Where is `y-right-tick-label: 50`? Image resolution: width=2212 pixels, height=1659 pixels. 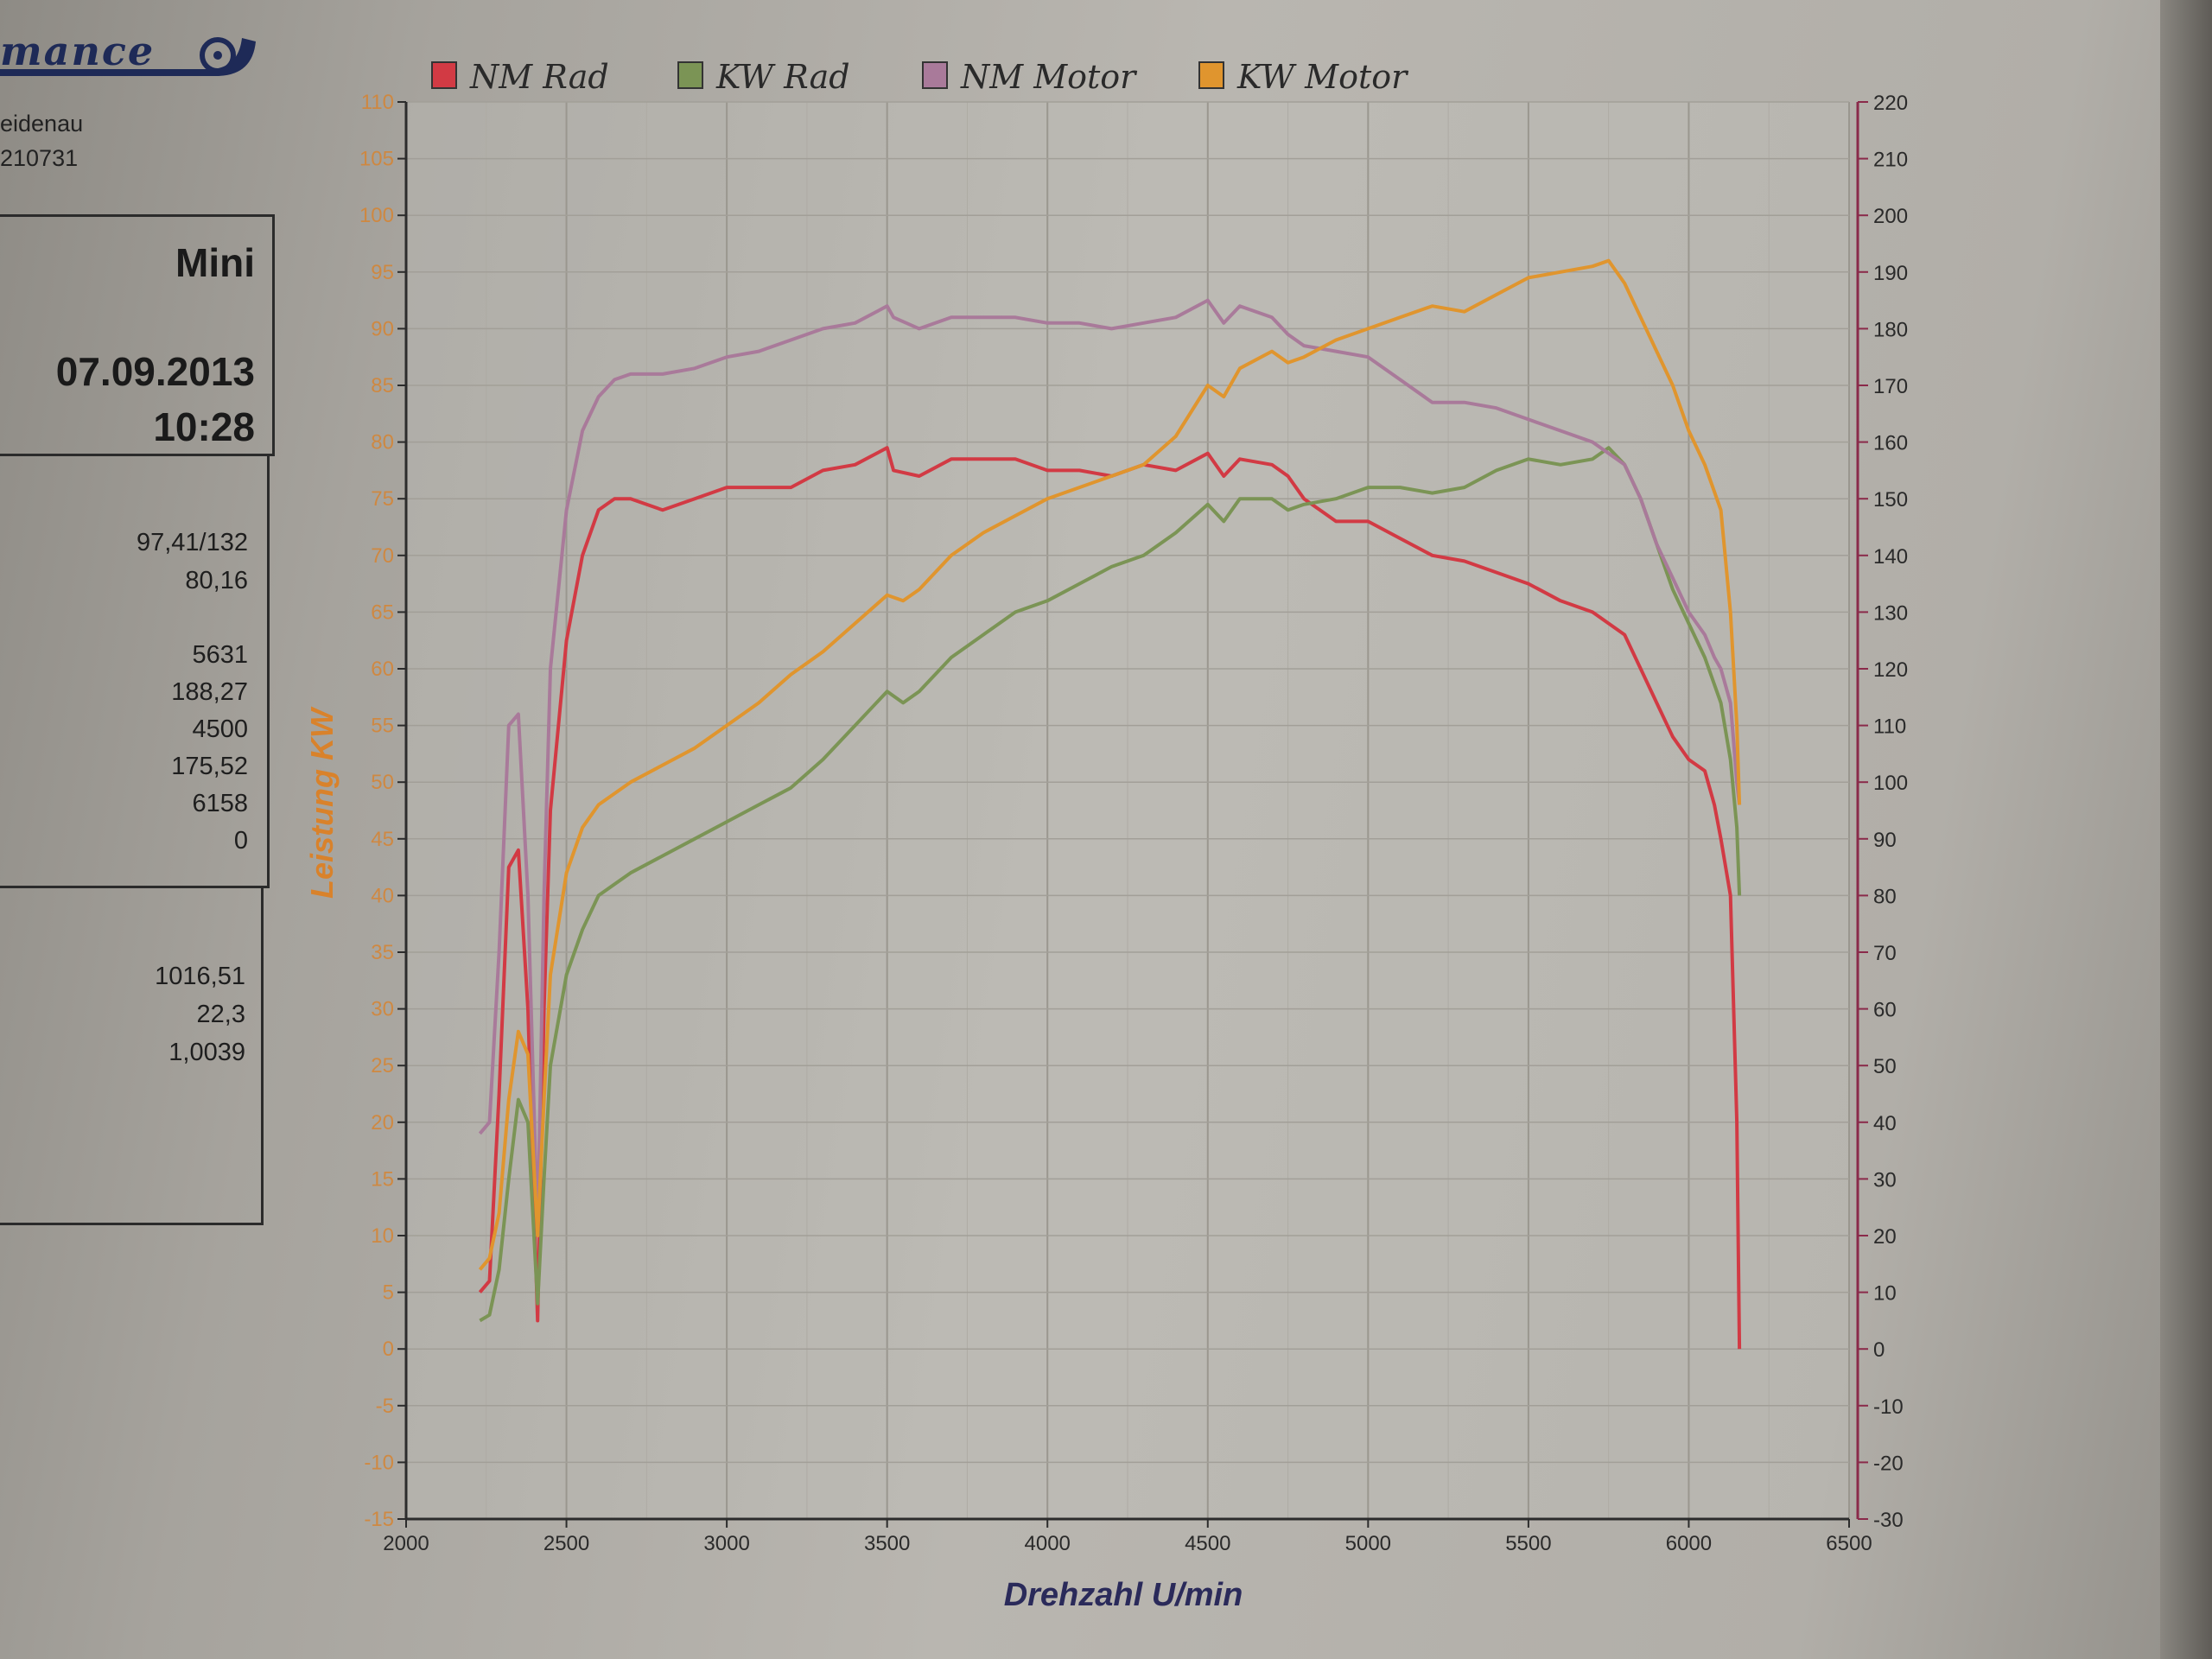
y-right-tick-label: 50 is located at coordinates (1885, 1066).